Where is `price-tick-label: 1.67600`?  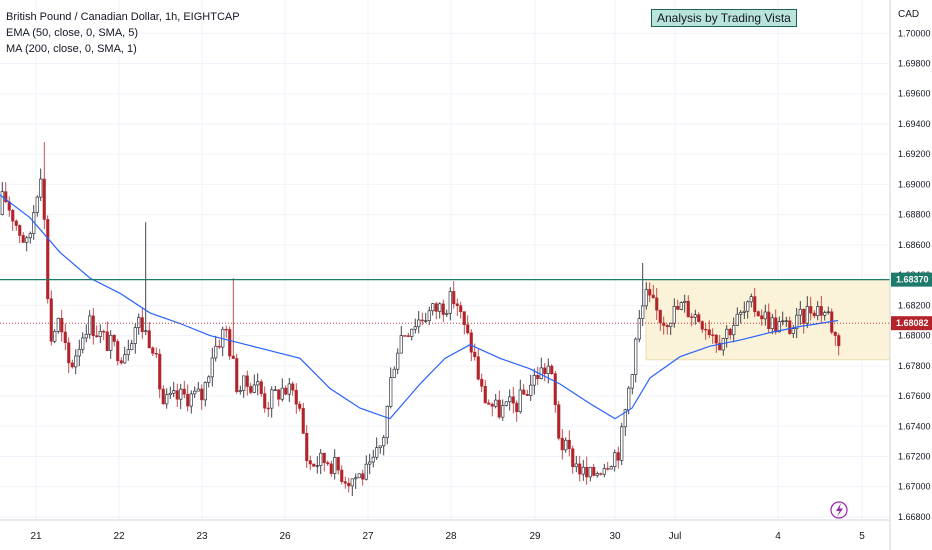 price-tick-label: 1.67600 is located at coordinates (914, 396).